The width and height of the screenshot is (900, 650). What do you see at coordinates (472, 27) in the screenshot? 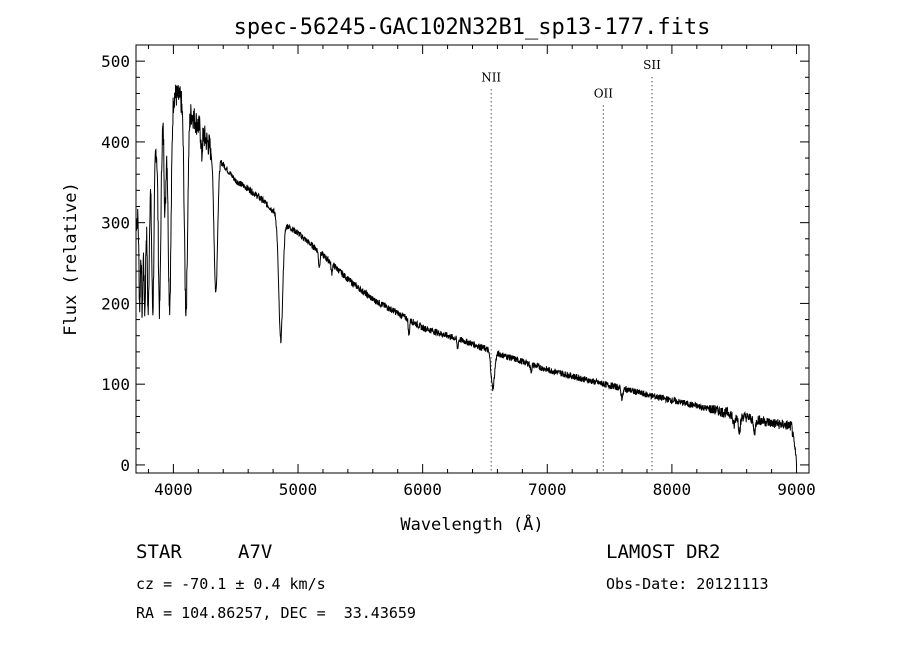
I see `chart-title: spec-56245-GAC102N32B1_sp13-177.fits` at bounding box center [472, 27].